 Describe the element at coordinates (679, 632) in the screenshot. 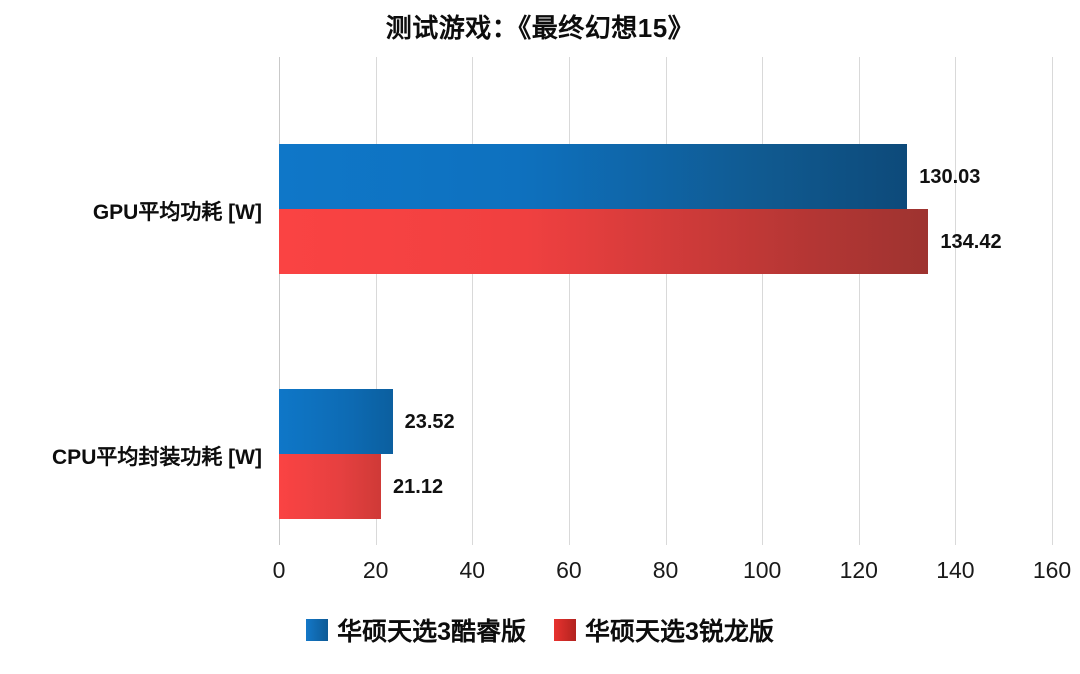

I see `legend-label: 华硕天选3锐龙版` at that location.